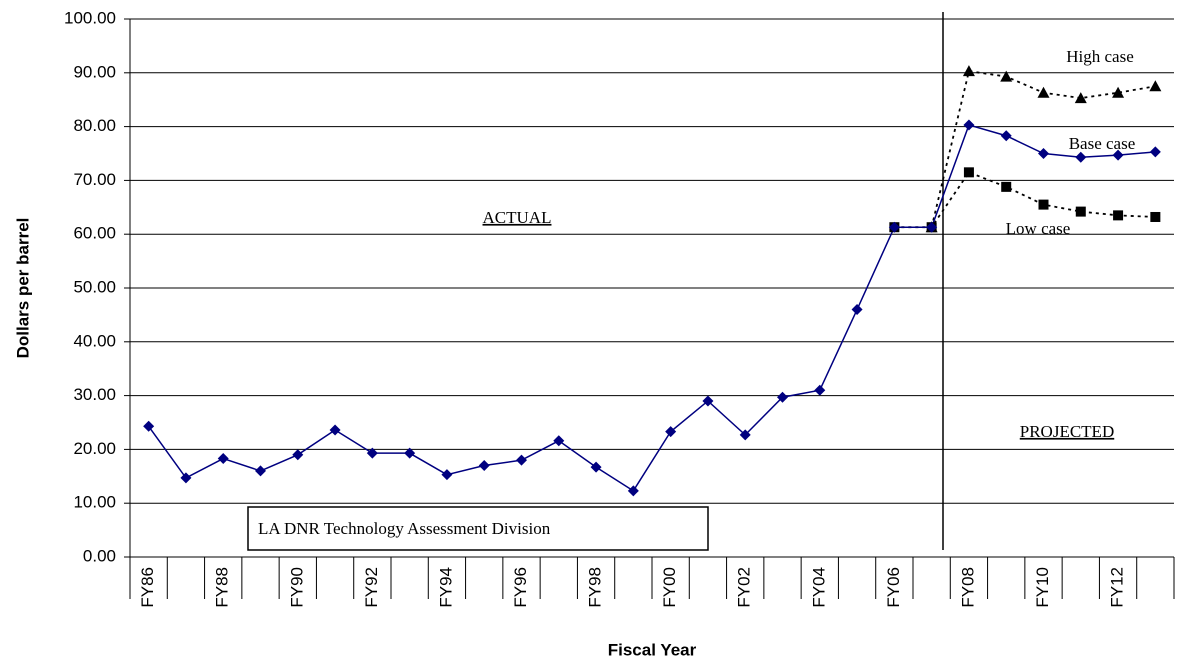 The image size is (1186, 662). Describe the element at coordinates (222, 587) in the screenshot. I see `x-tick-label: FY88` at that location.